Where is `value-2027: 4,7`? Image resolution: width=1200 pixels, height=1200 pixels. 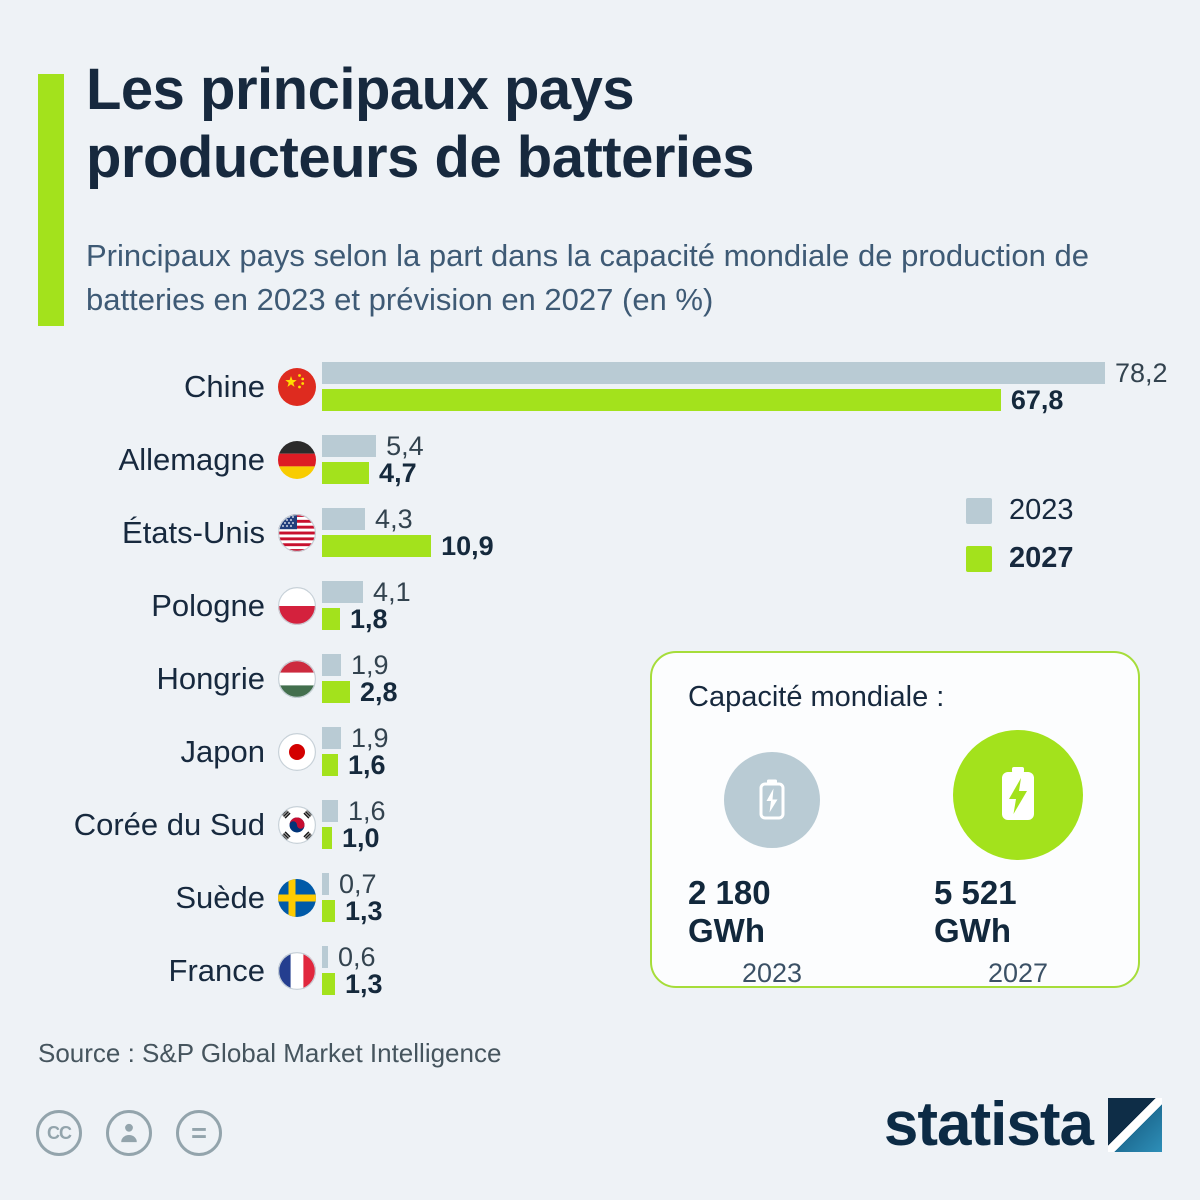 value-2027: 4,7 is located at coordinates (398, 472).